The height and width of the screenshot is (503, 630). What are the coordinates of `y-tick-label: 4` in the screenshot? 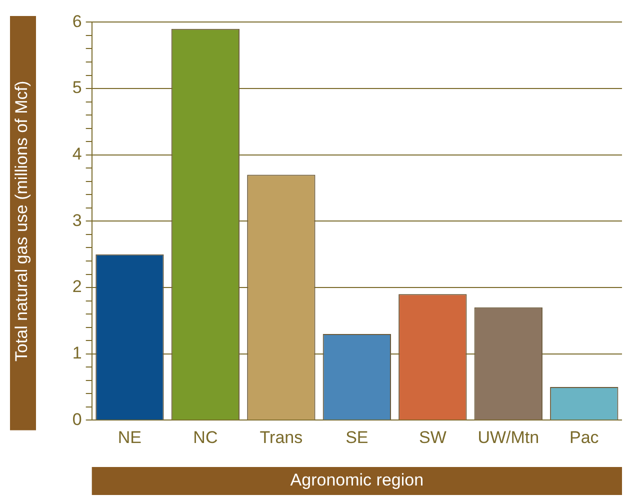 It's located at (77, 154).